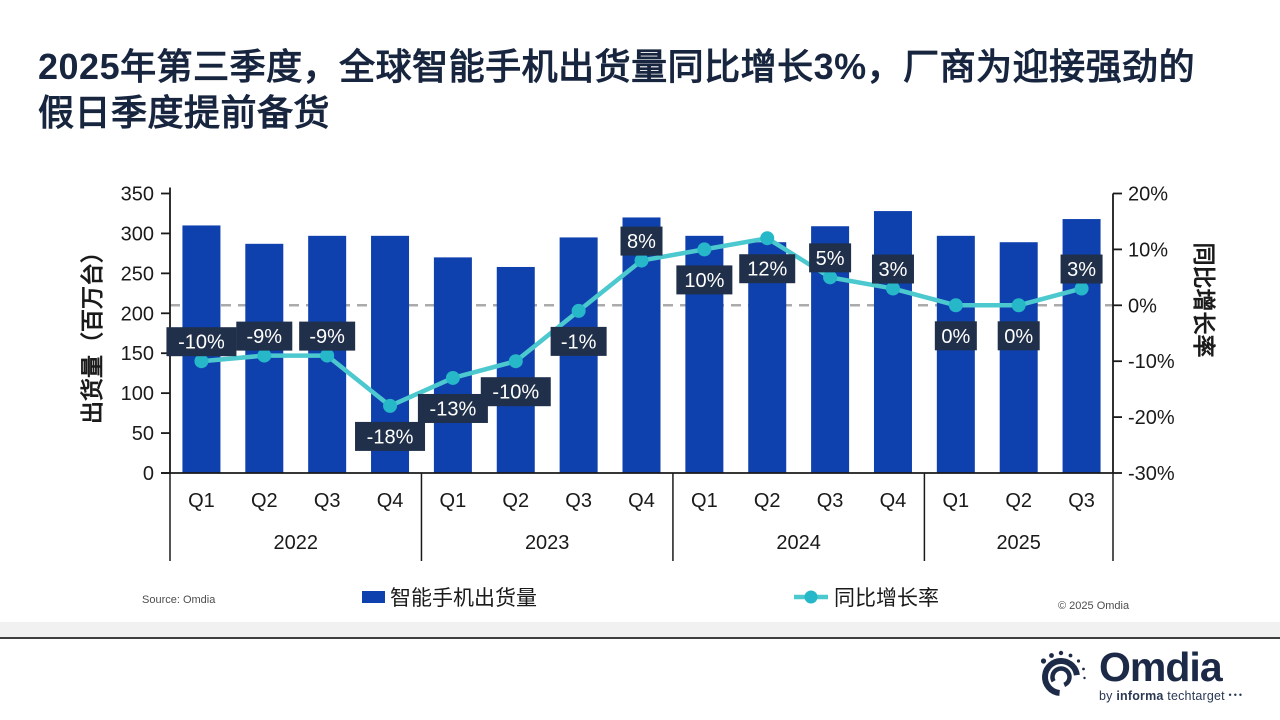 This screenshot has height=720, width=1280. What do you see at coordinates (886, 598) in the screenshot?
I see `legend-growth-label: 同比增长率` at bounding box center [886, 598].